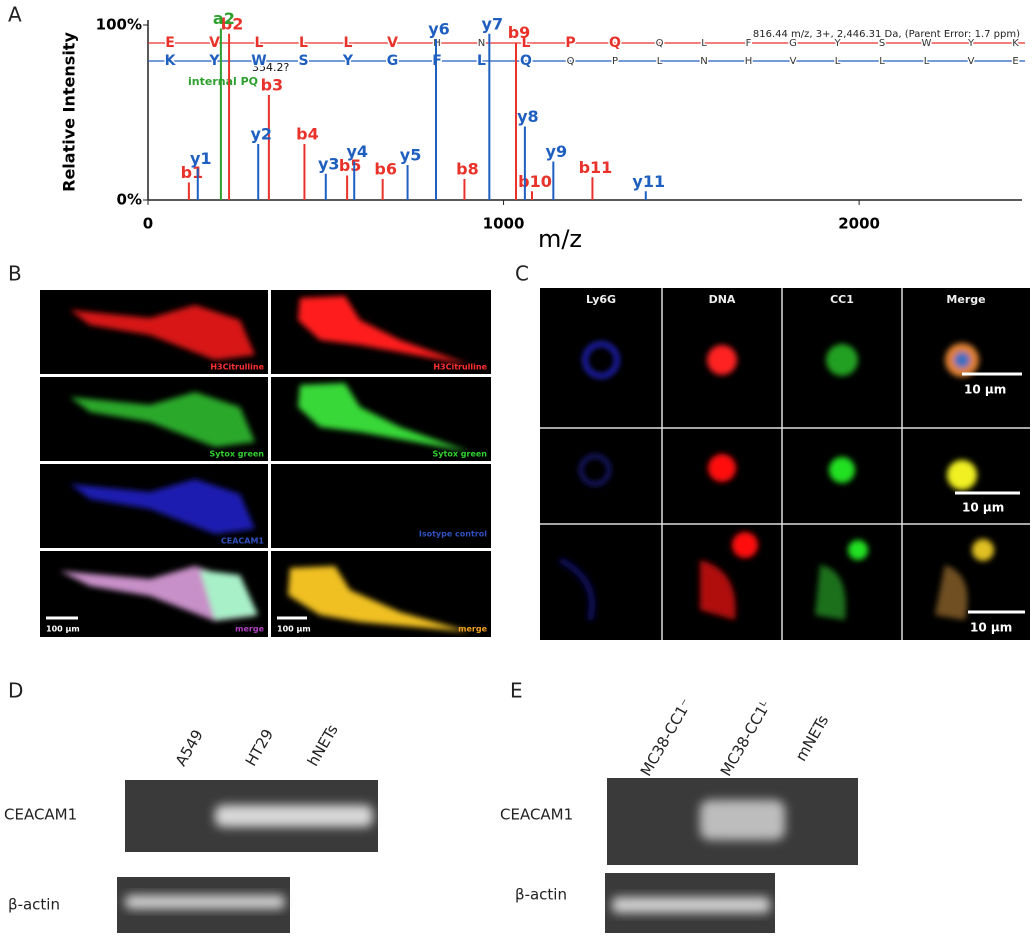 The width and height of the screenshot is (1033, 938). I want to click on lane-label: MC38-CC1ᴸ, so click(746, 738).